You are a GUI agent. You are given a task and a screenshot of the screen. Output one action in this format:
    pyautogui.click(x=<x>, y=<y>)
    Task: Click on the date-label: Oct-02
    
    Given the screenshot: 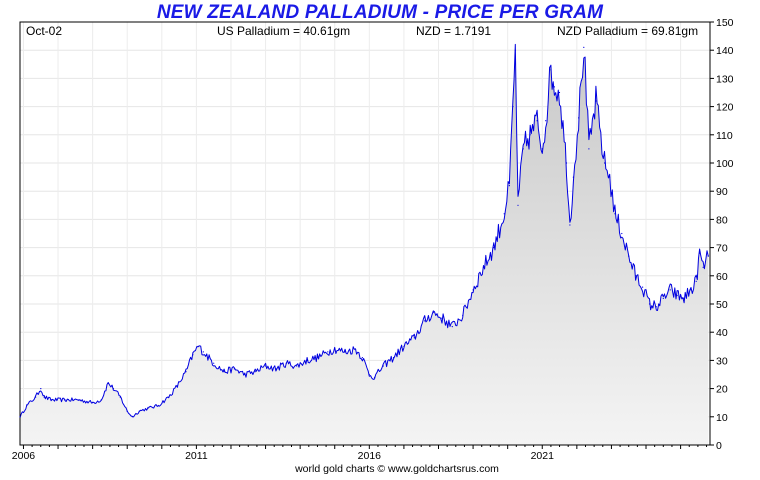 What is the action you would take?
    pyautogui.click(x=44, y=31)
    